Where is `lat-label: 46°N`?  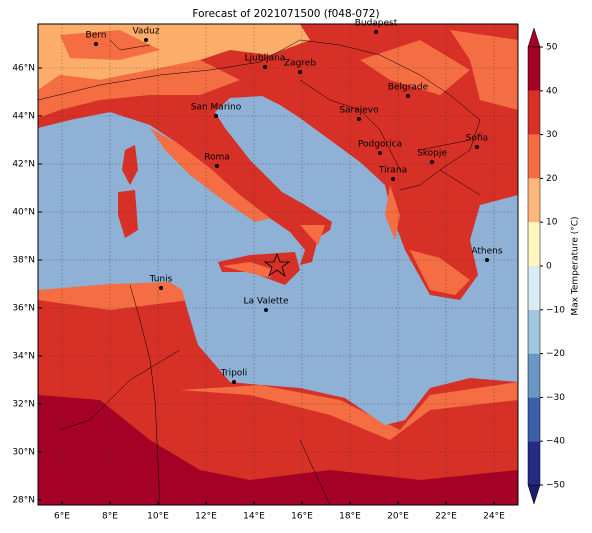
lat-label: 46°N is located at coordinates (23, 69).